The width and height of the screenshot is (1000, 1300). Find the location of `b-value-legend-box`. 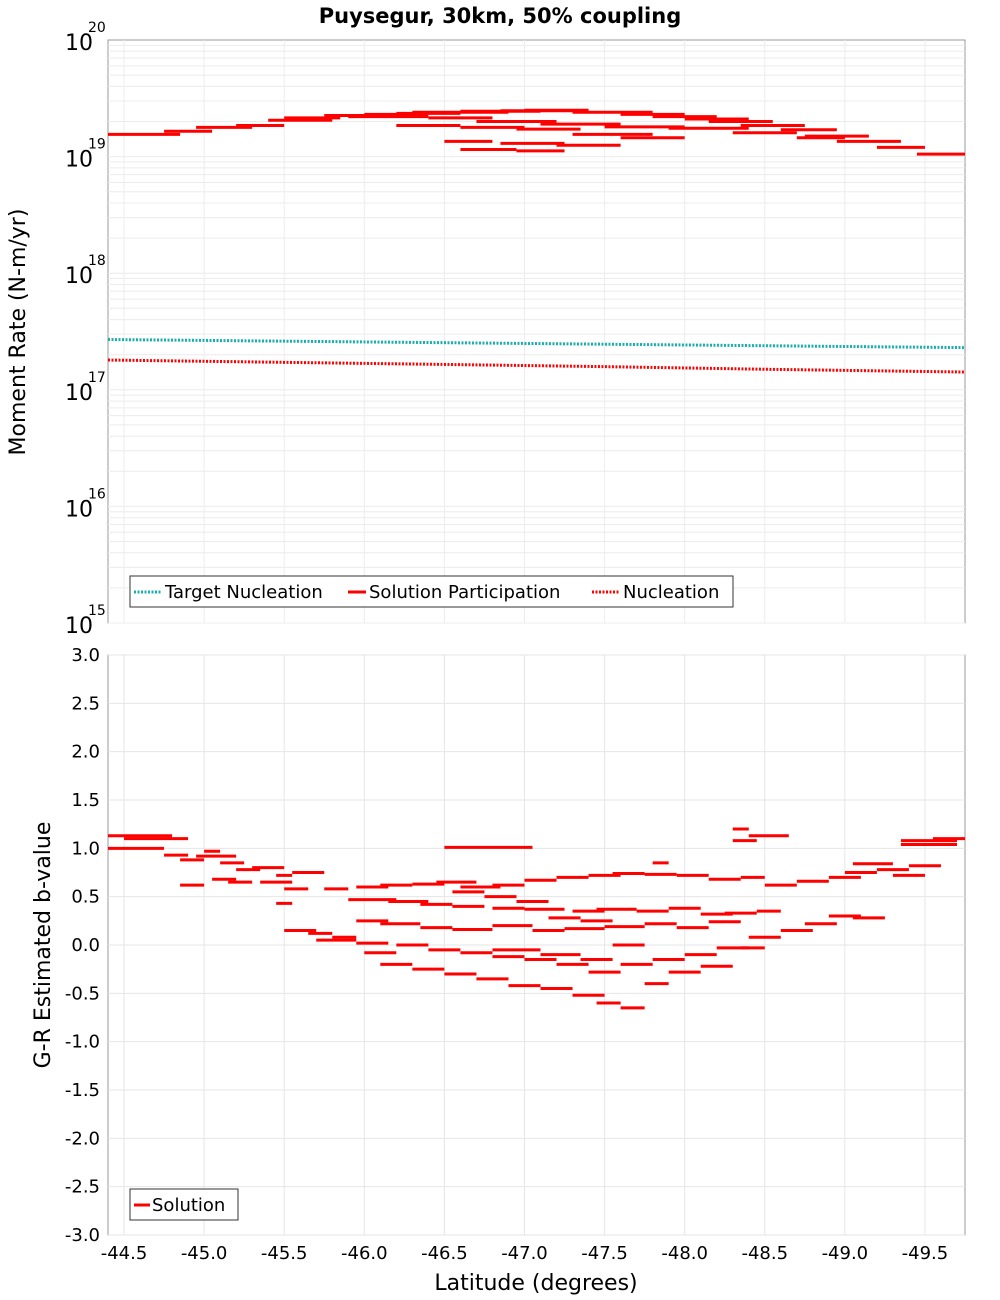

b-value-legend-box is located at coordinates (184, 1204).